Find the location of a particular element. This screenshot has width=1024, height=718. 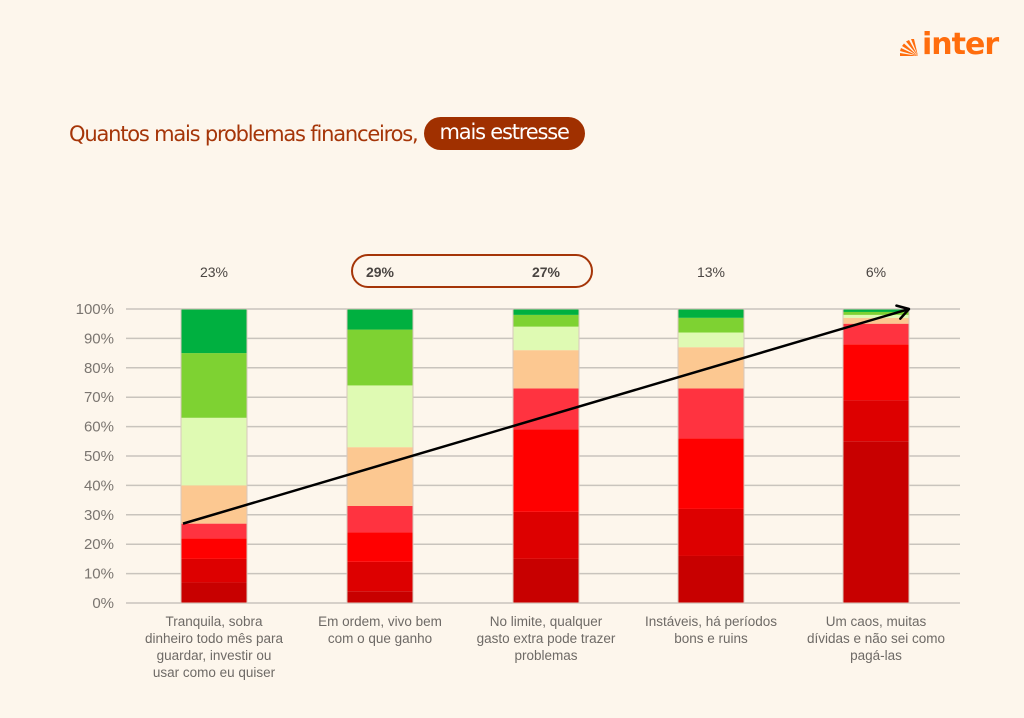

trend-arrow-head is located at coordinates (903, 312).